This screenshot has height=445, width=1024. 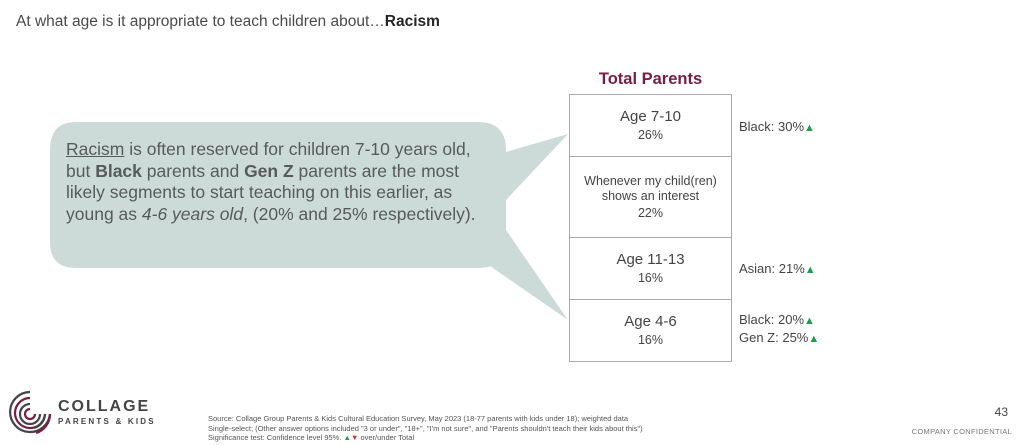 What do you see at coordinates (774, 337) in the screenshot?
I see `note-text: Gen Z: 25%` at bounding box center [774, 337].